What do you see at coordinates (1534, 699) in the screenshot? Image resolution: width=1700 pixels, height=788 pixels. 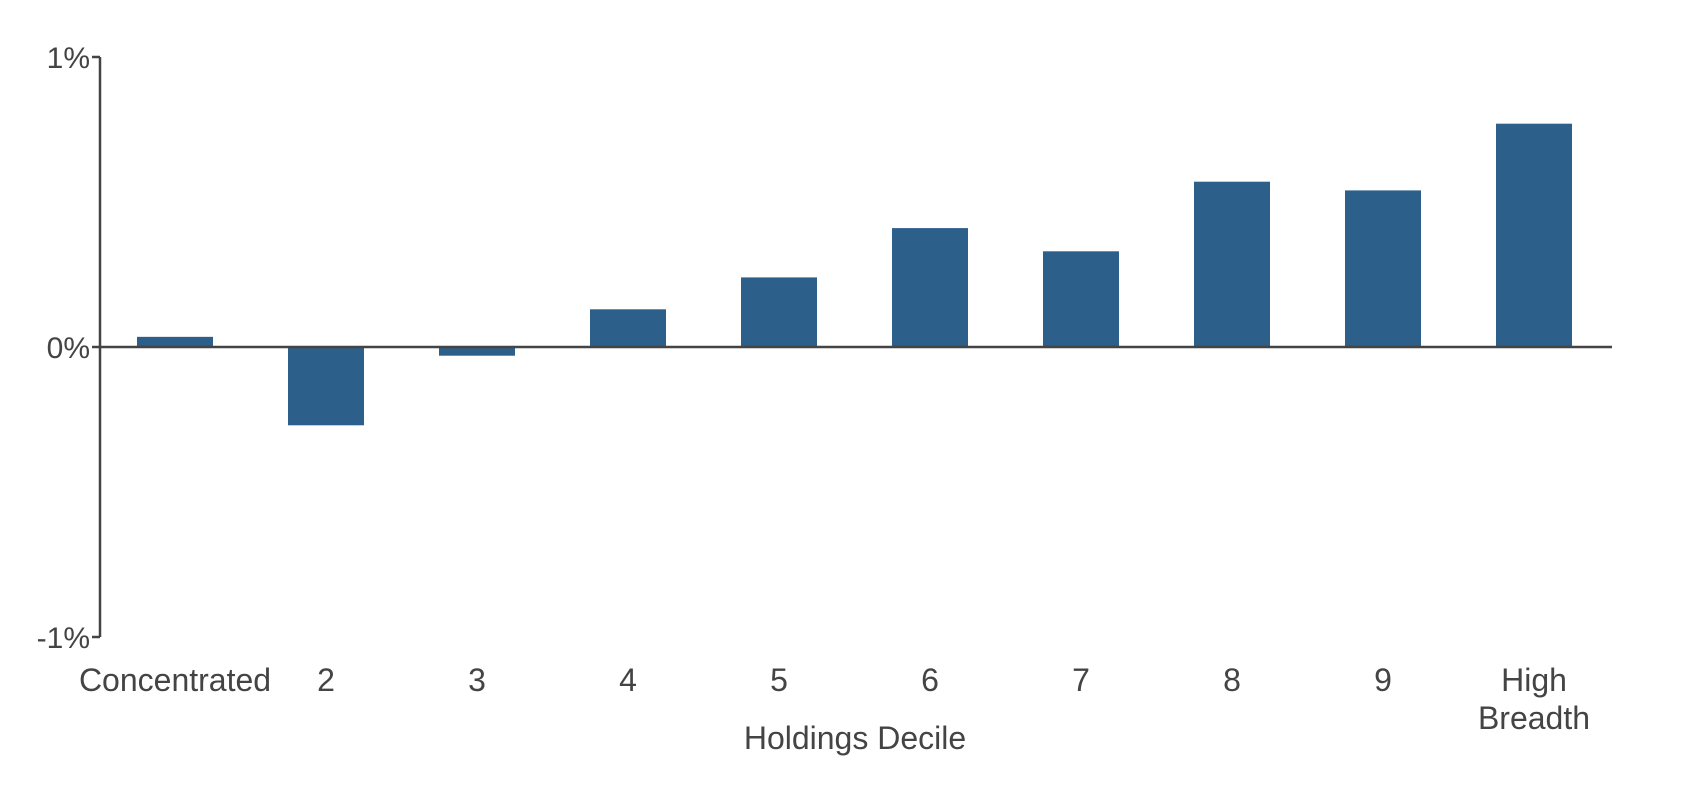 I see `x-tick-label: High Breadth` at bounding box center [1534, 699].